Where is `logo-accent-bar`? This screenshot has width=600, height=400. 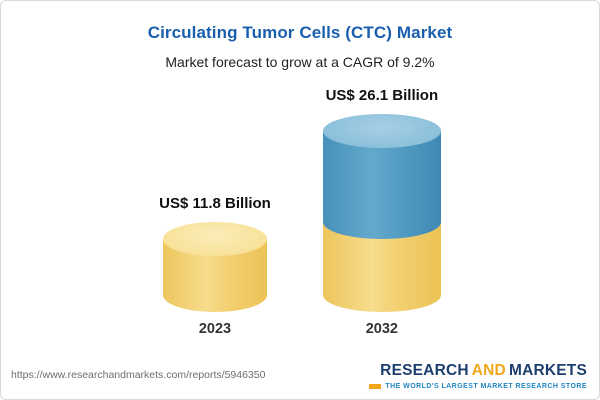
logo-accent-bar is located at coordinates (375, 386).